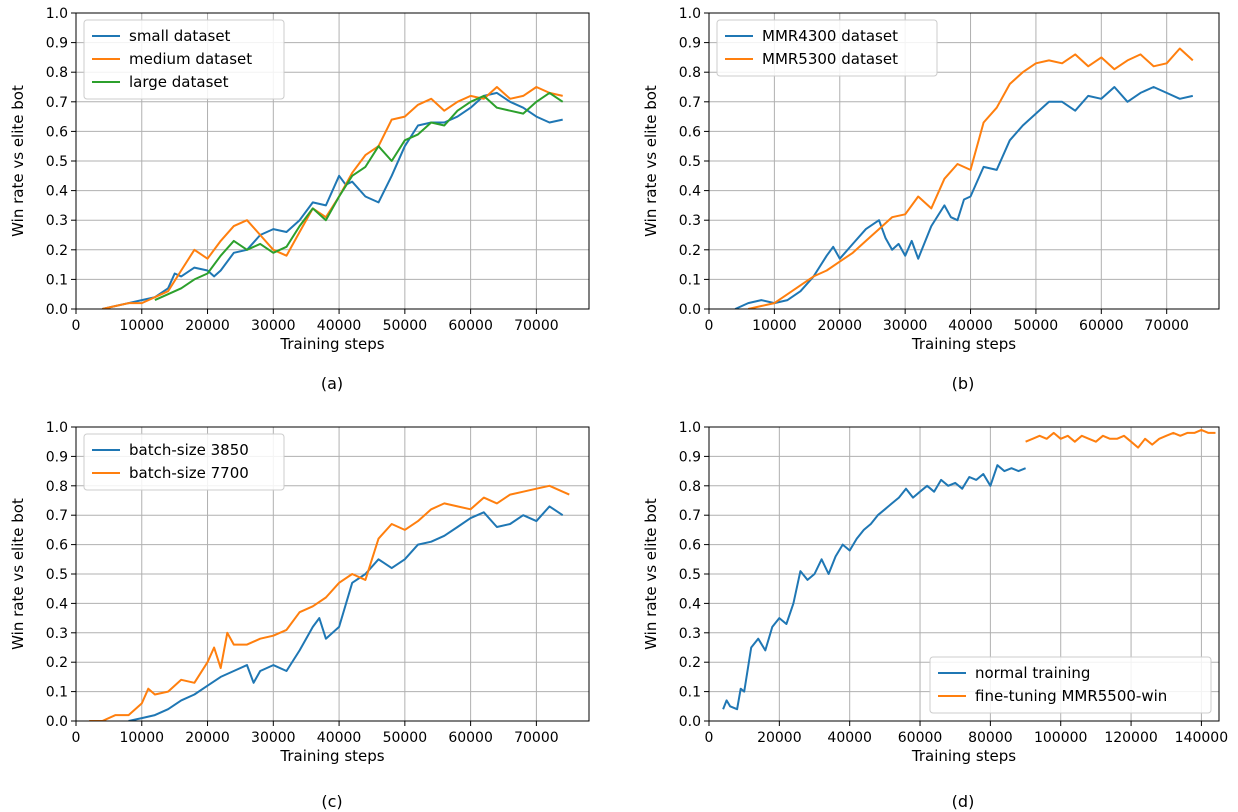  Describe the element at coordinates (331, 801) in the screenshot. I see `panel-caption: (c)` at that location.